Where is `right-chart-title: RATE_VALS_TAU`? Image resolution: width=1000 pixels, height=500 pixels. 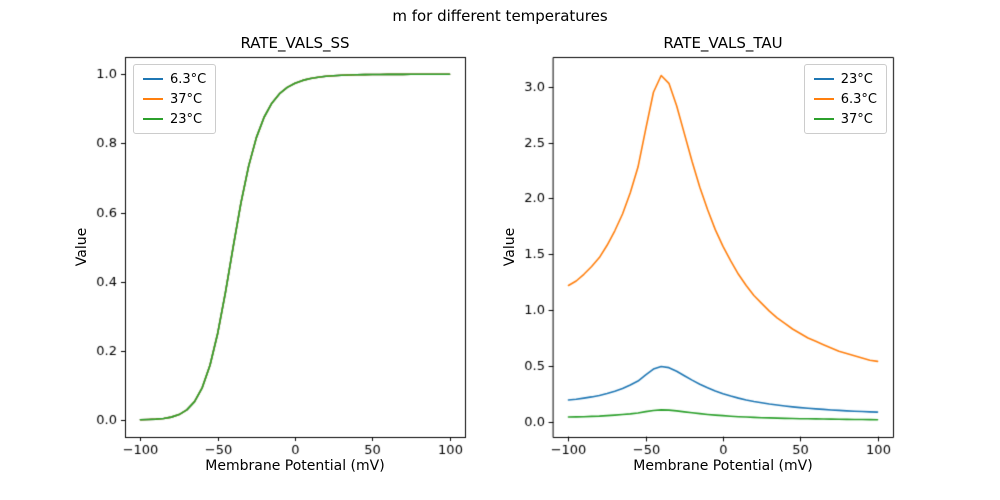
right-chart-title: RATE_VALS_TAU is located at coordinates (723, 43).